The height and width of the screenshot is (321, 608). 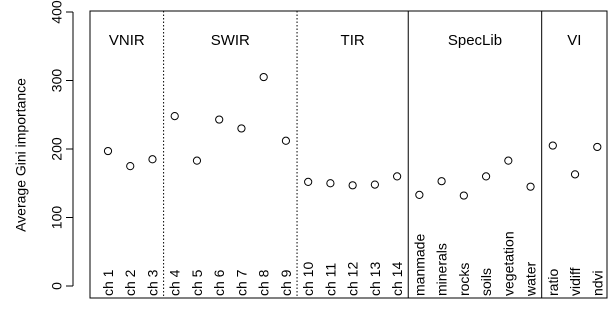 I want to click on y-tick-label: 400, so click(x=57, y=12).